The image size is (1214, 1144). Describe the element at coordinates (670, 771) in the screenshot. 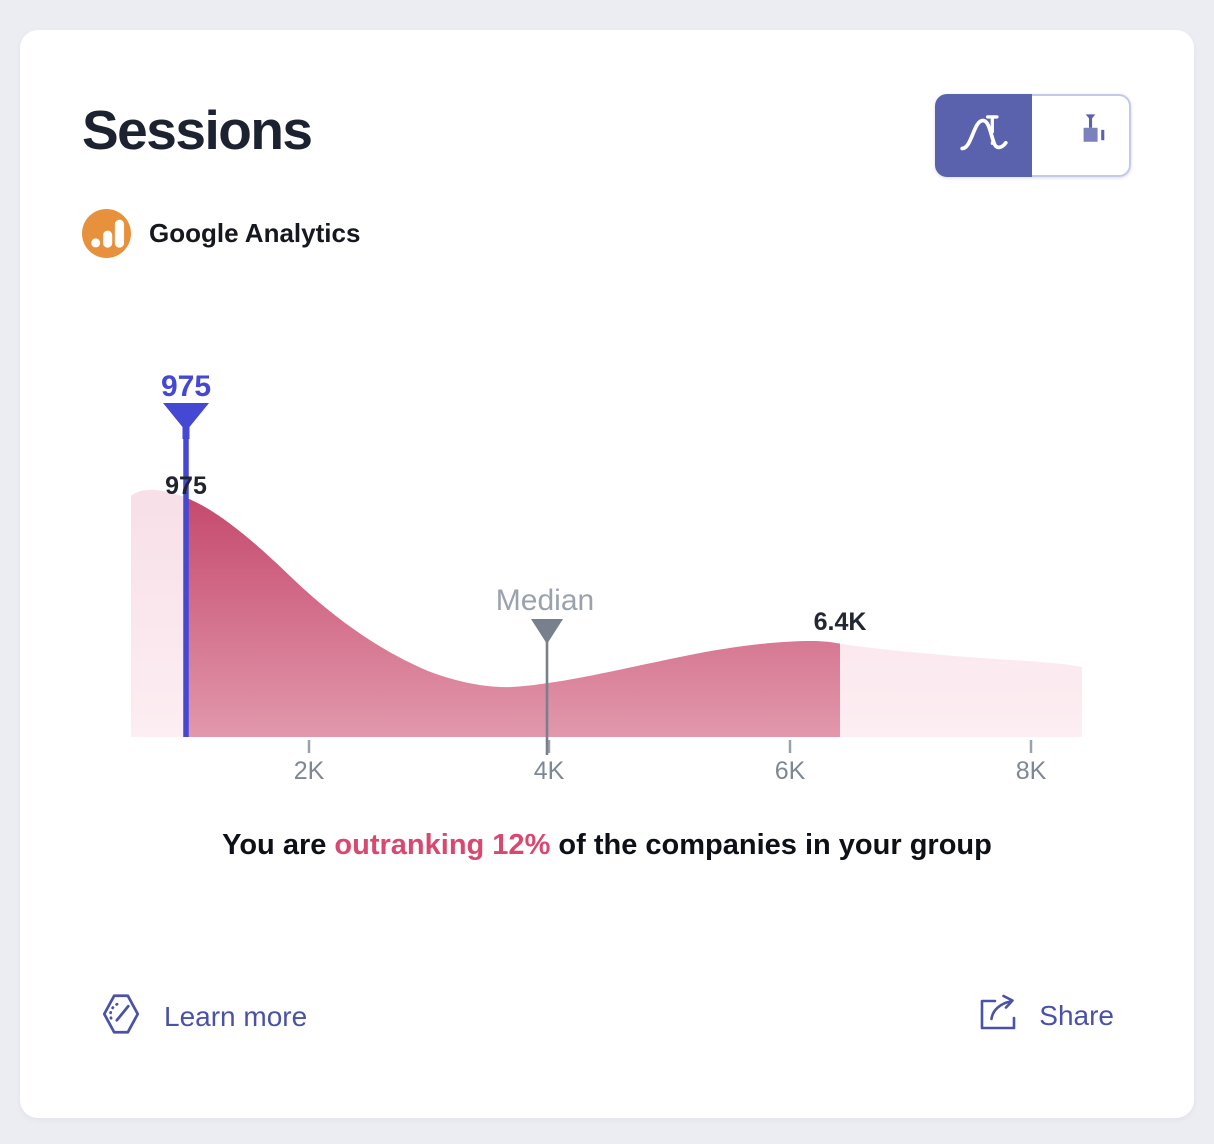

I see `x-axis-labels: 2K 4K 6K 8K` at that location.